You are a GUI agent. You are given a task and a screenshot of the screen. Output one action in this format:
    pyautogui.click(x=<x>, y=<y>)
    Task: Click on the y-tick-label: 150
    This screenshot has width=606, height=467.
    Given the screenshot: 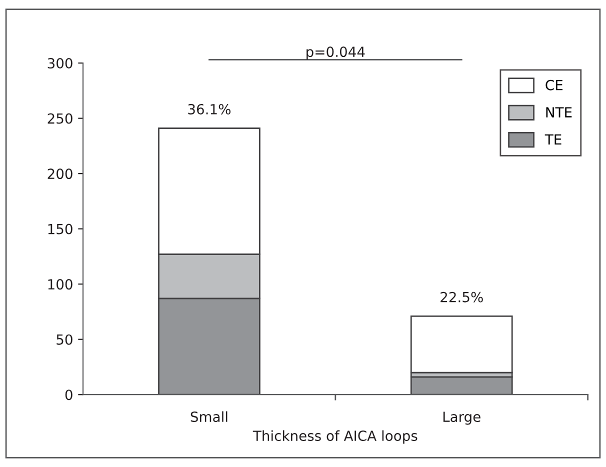 What is the action you would take?
    pyautogui.click(x=60, y=229)
    